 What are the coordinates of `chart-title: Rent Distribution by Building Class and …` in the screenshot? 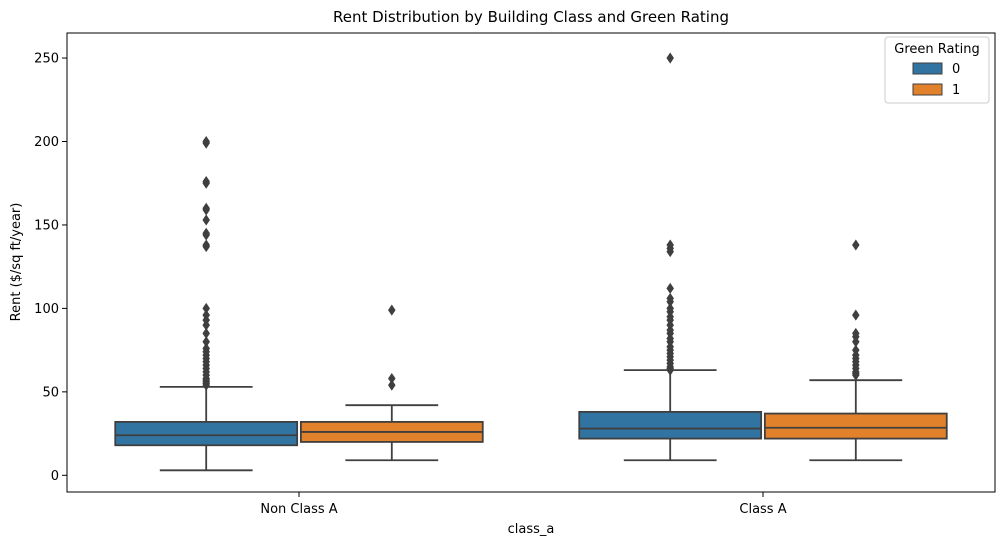 It's located at (531, 17).